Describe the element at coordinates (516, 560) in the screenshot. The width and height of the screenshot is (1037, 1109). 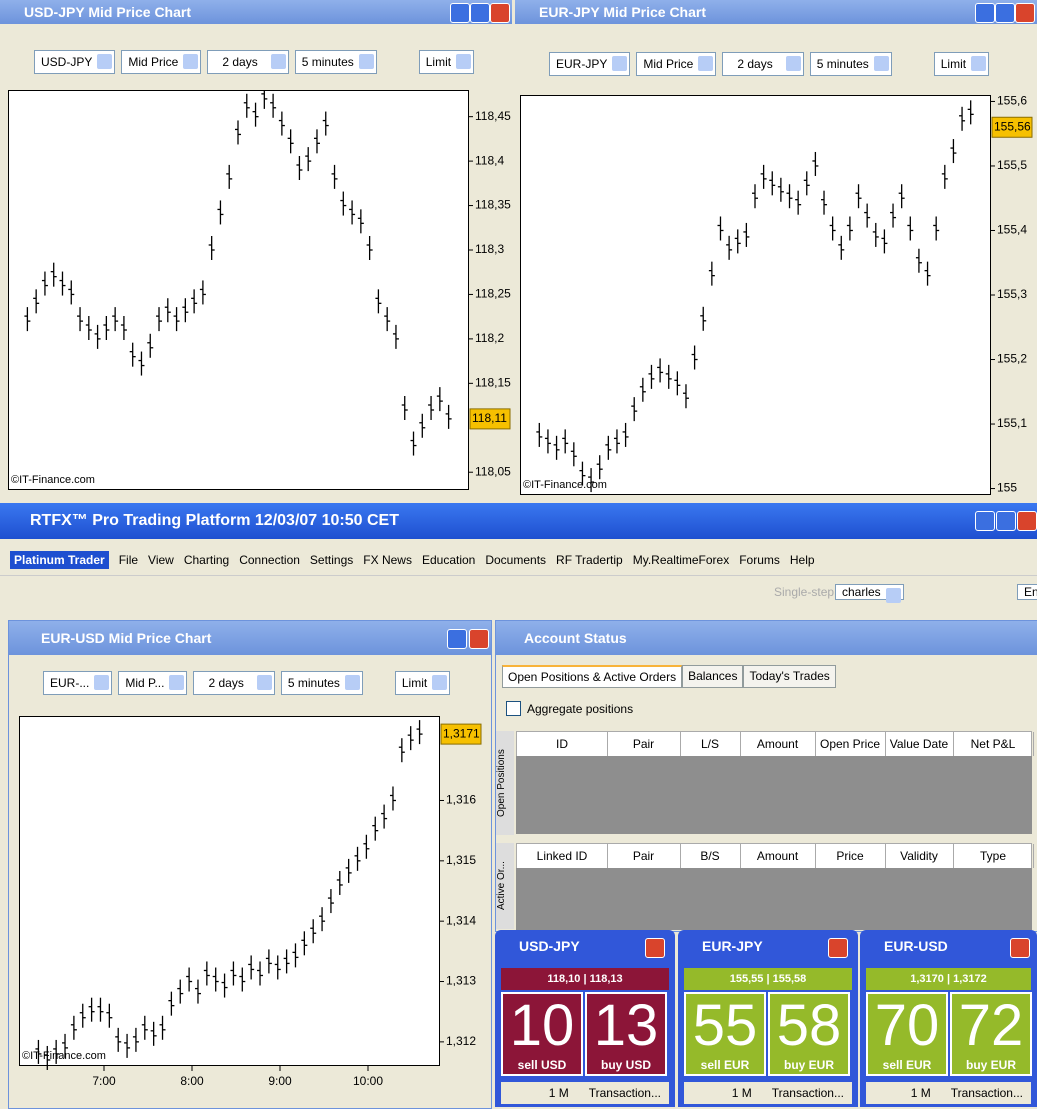
I see `menu-item: Documents` at that location.